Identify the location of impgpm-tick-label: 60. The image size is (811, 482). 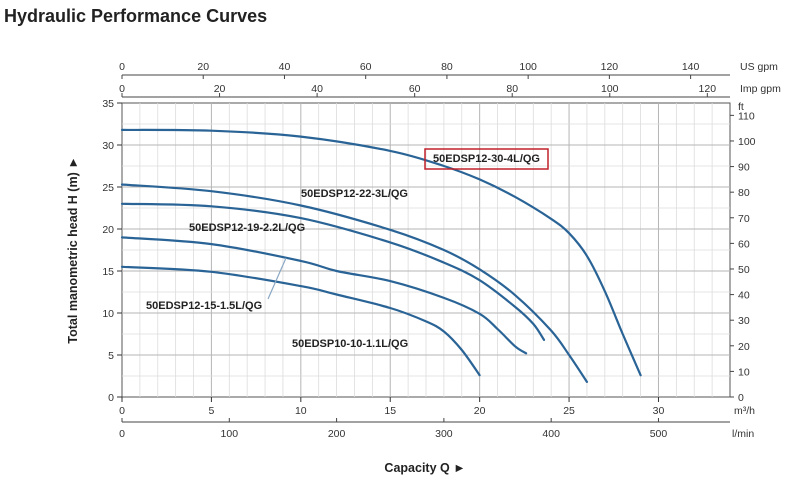
(415, 89).